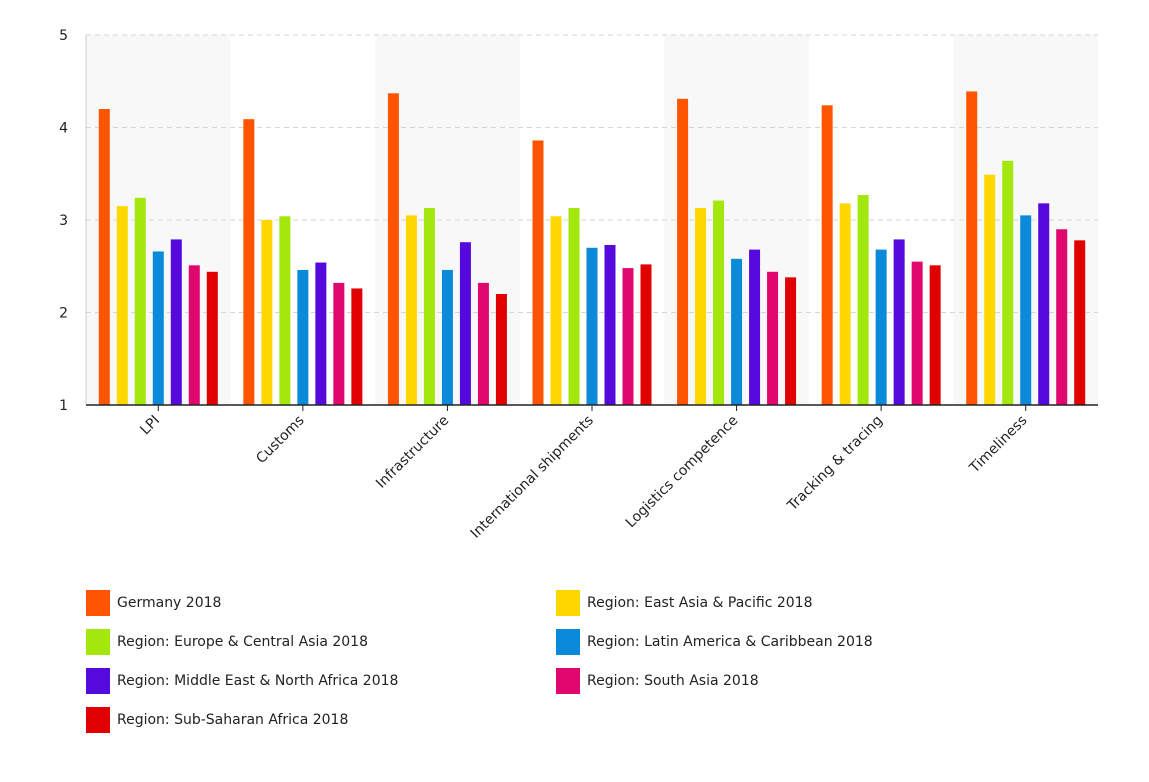 The image size is (1149, 782). I want to click on legend-item: Region: Middle East & North Africa 2018, so click(242, 681).